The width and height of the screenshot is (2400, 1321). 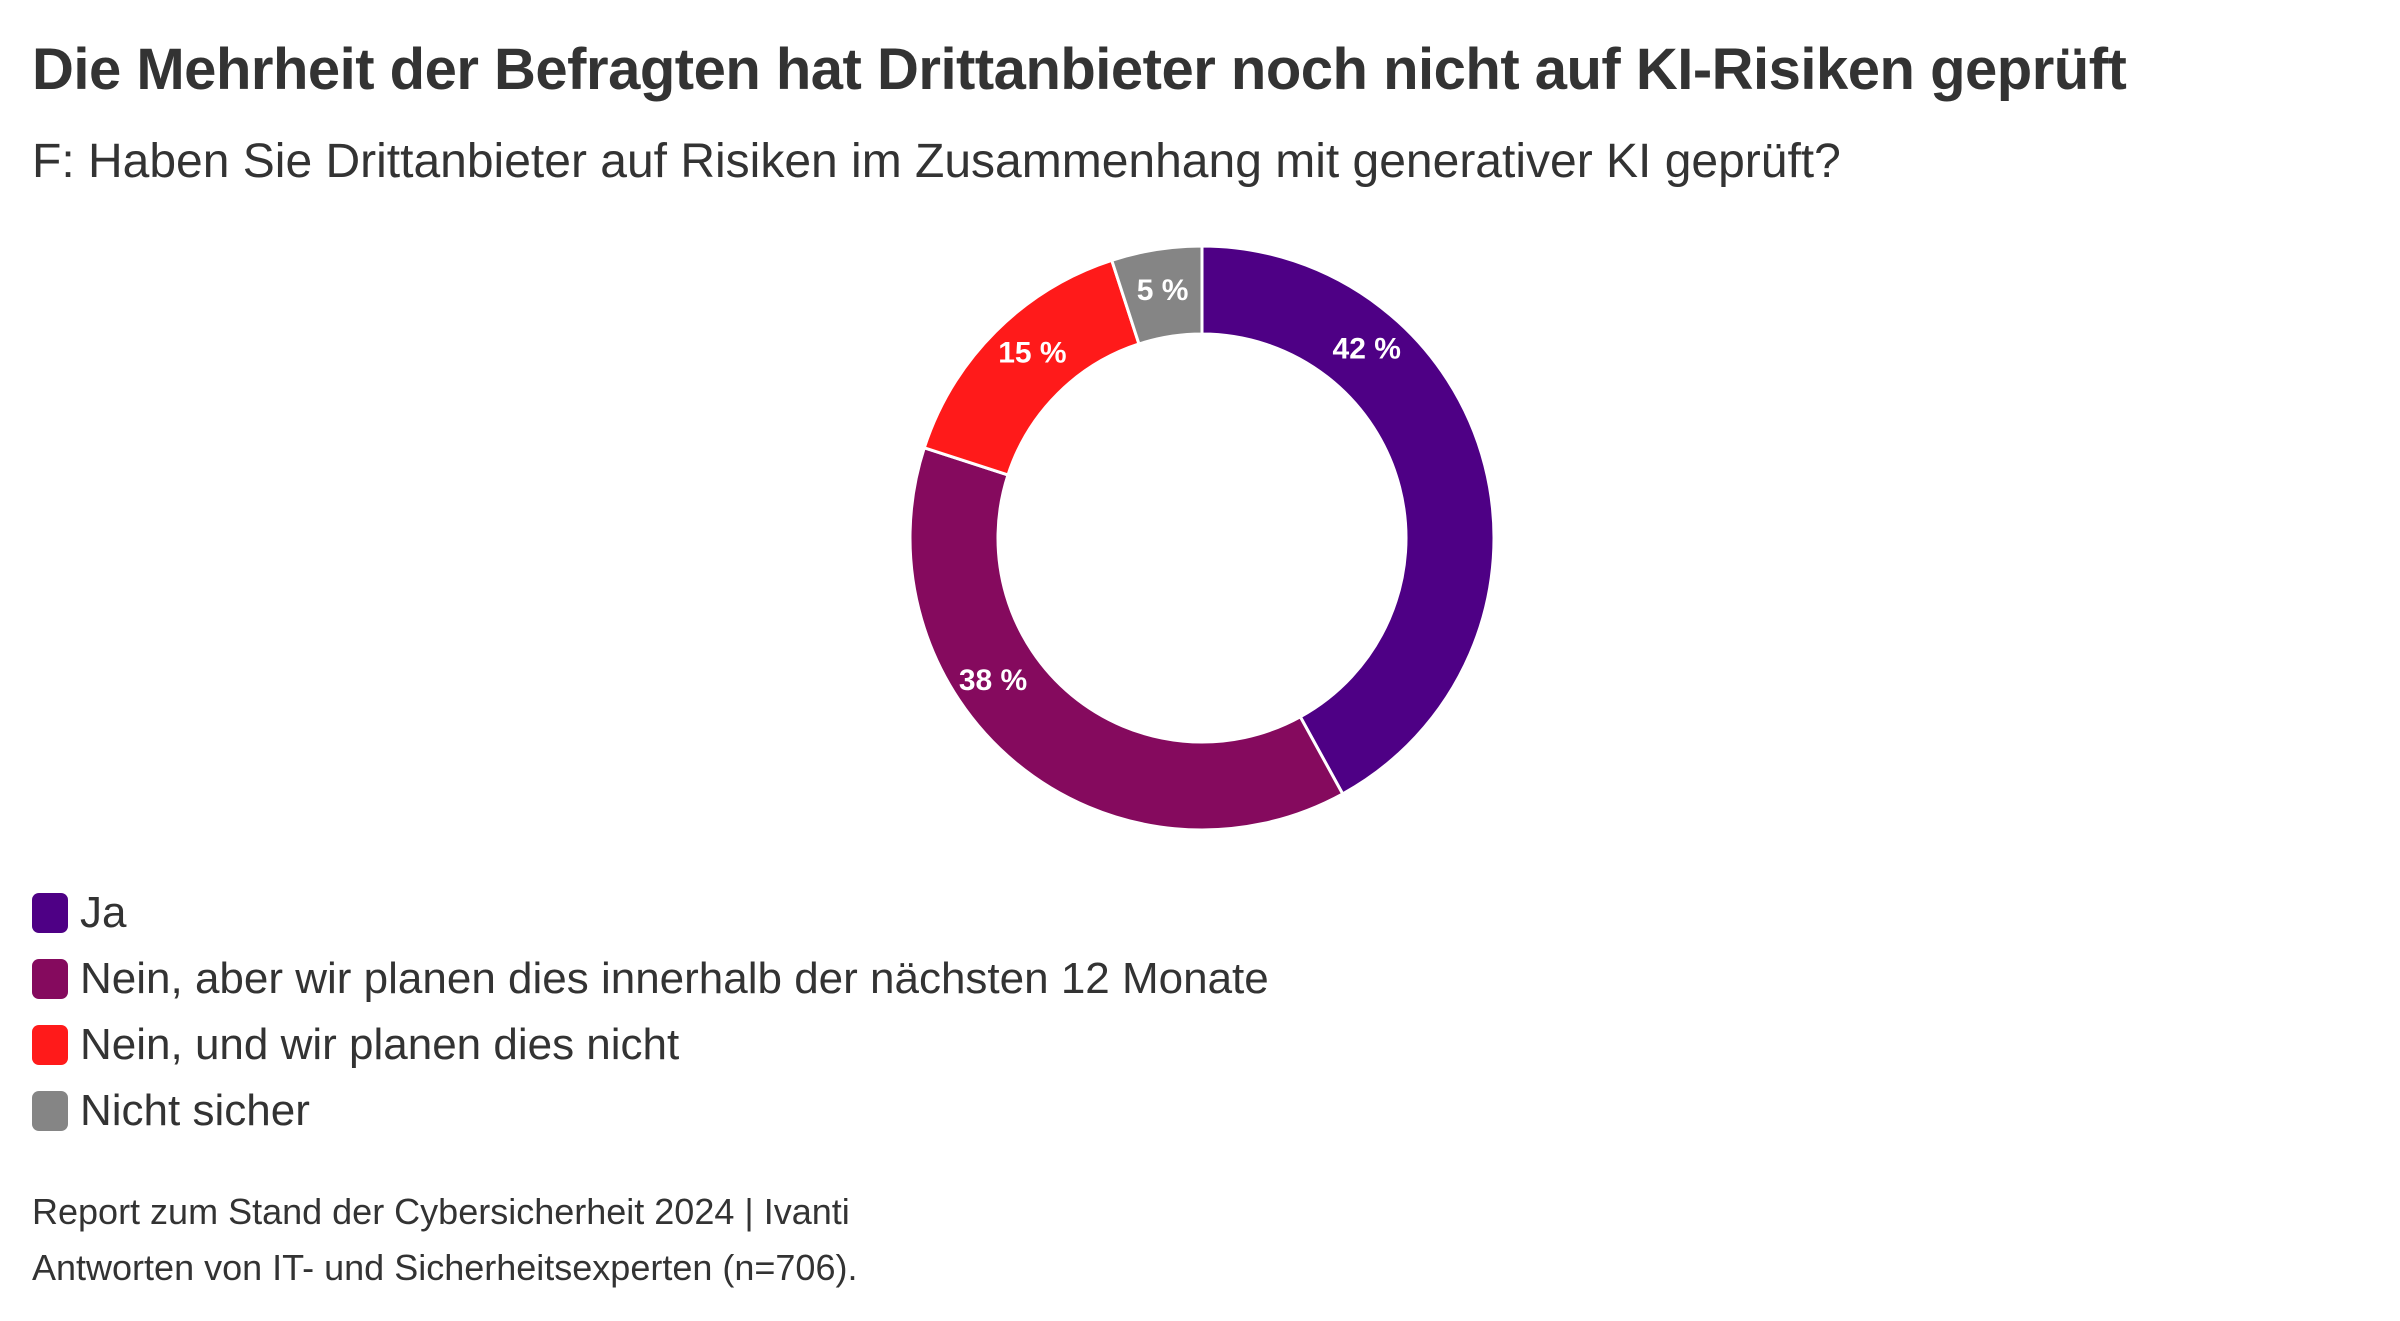 I want to click on legend-item-nicht-sicher: Nicht sicher, so click(x=650, y=1111).